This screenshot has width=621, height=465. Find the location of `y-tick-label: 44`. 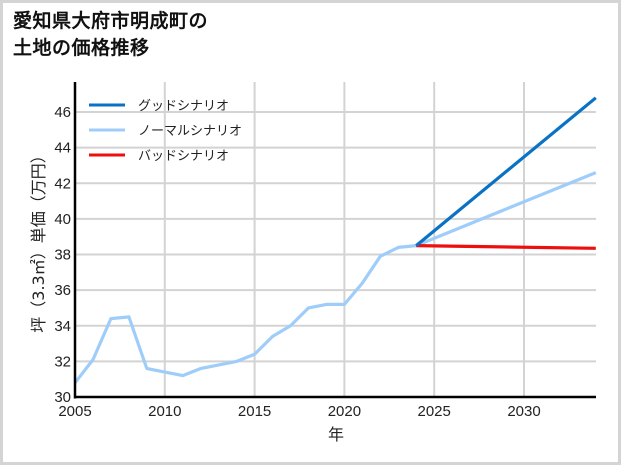

y-tick-label: 44 is located at coordinates (62, 148).